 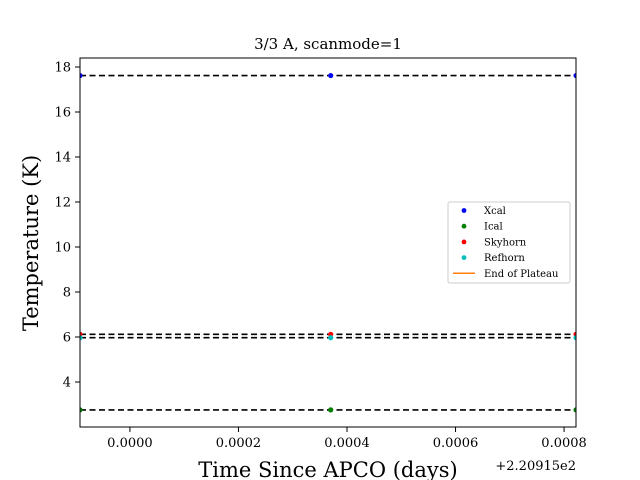 I want to click on legend-marker-skyhorn, so click(x=464, y=242).